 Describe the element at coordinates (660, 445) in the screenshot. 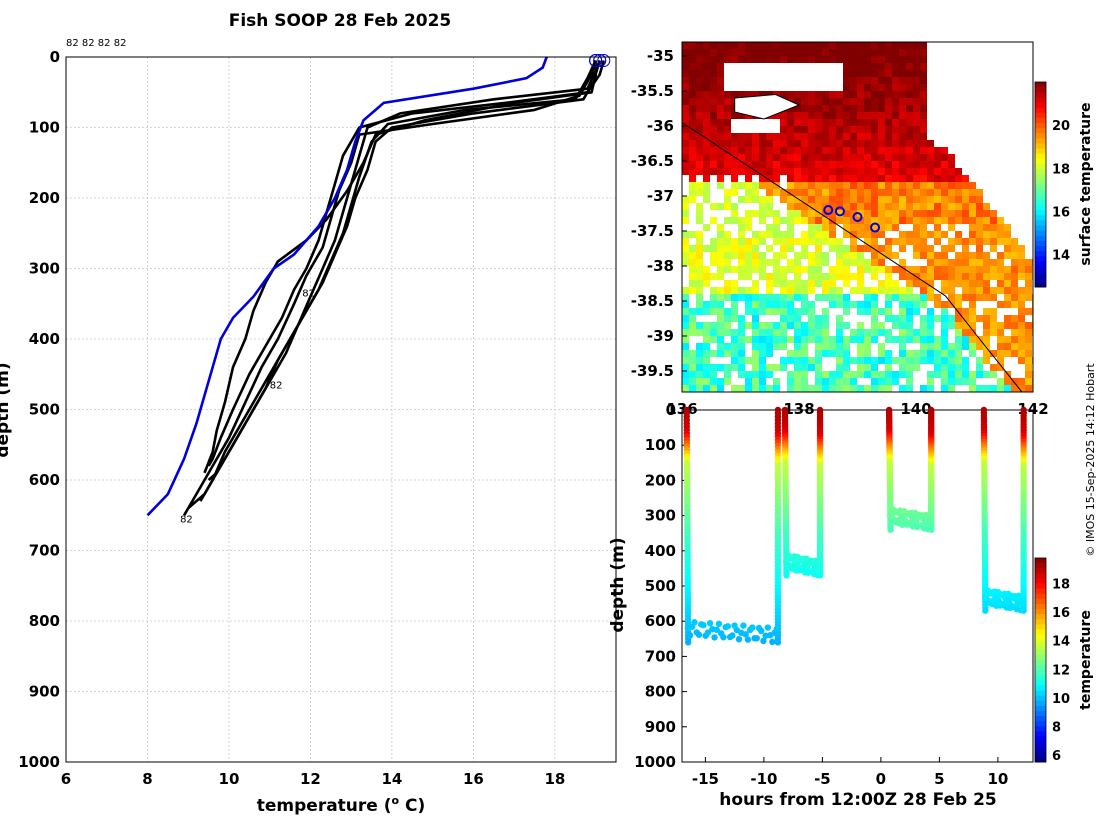

I see `time-y-tick-label: 100` at that location.